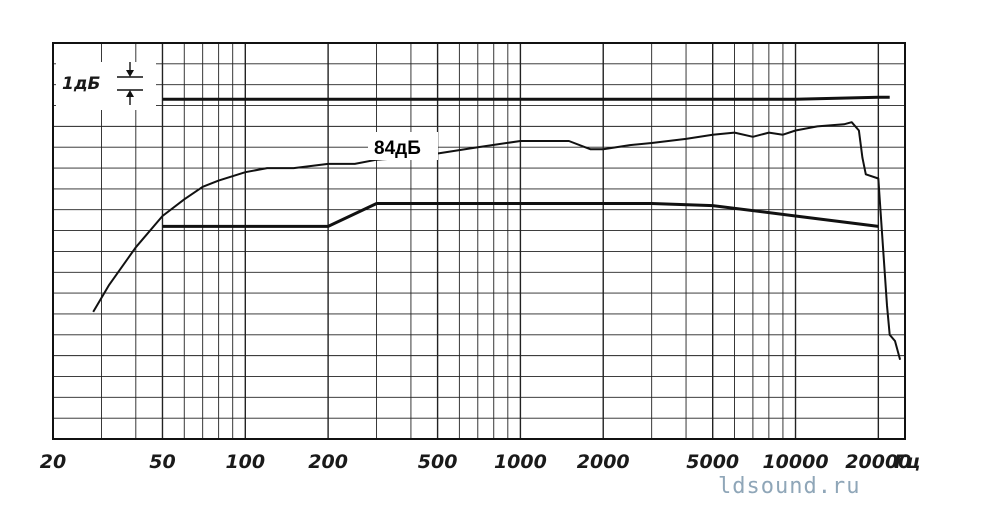 The image size is (1003, 526). Describe the element at coordinates (130, 93) in the screenshot. I see `scale-marker-arrowhead-up` at that location.